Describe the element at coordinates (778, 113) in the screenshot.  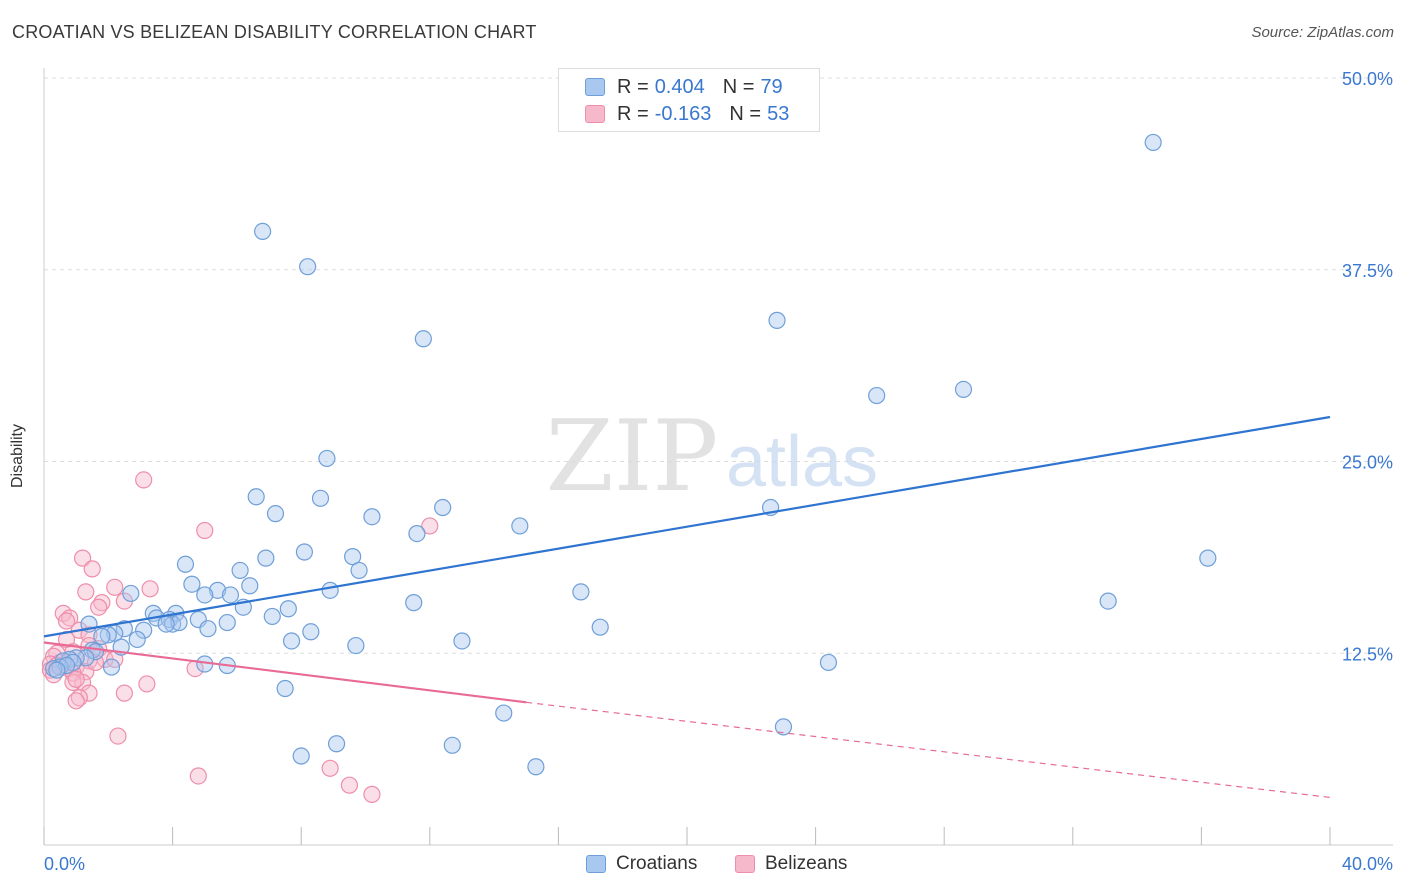
I see `n-value: 53` at that location.